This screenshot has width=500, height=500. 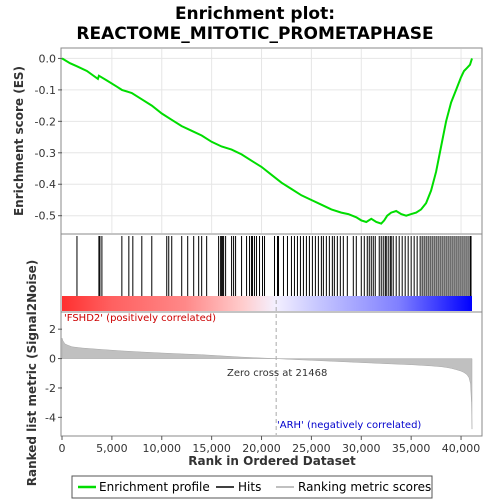 What do you see at coordinates (50, 417) in the screenshot?
I see `metric-tick-label: -4` at bounding box center [50, 417].